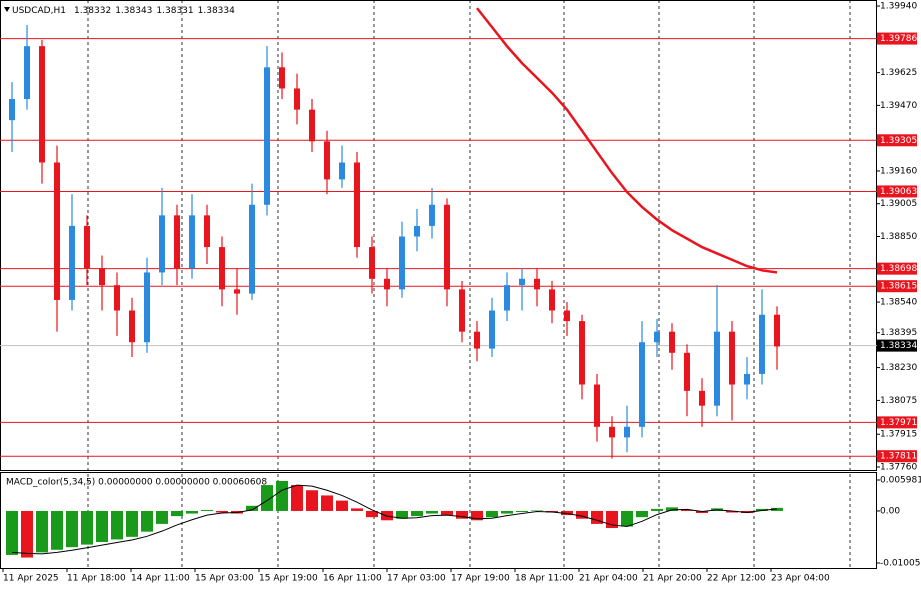 Image resolution: width=921 pixels, height=590 pixels. Describe the element at coordinates (216, 11) in the screenshot. I see `ohlc-value: 1.38334` at that location.